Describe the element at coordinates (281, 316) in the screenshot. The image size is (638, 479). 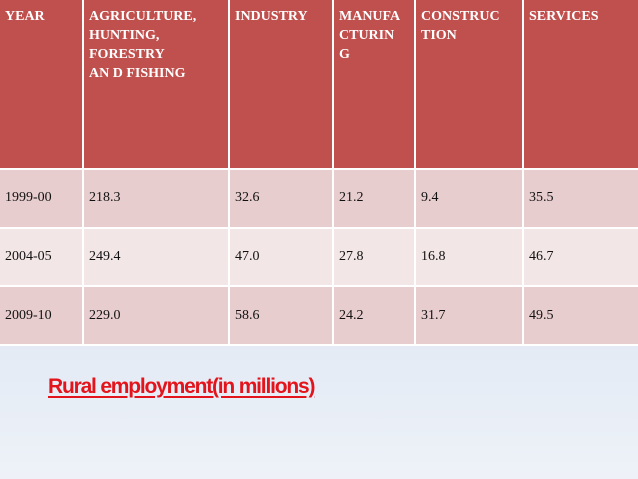
I see `table-cell: 58.6` at that location.